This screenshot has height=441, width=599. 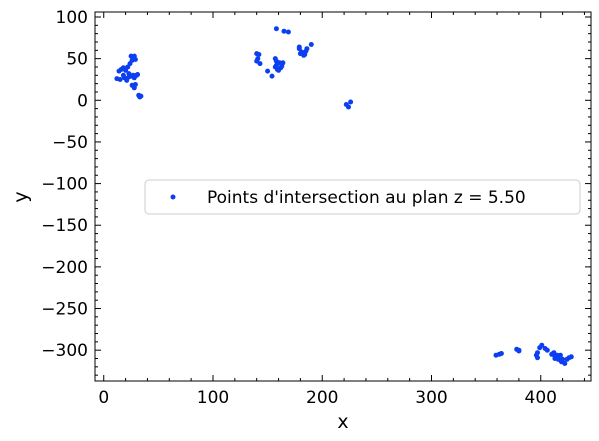 What do you see at coordinates (541, 398) in the screenshot?
I see `x-tick-label: 400` at bounding box center [541, 398].